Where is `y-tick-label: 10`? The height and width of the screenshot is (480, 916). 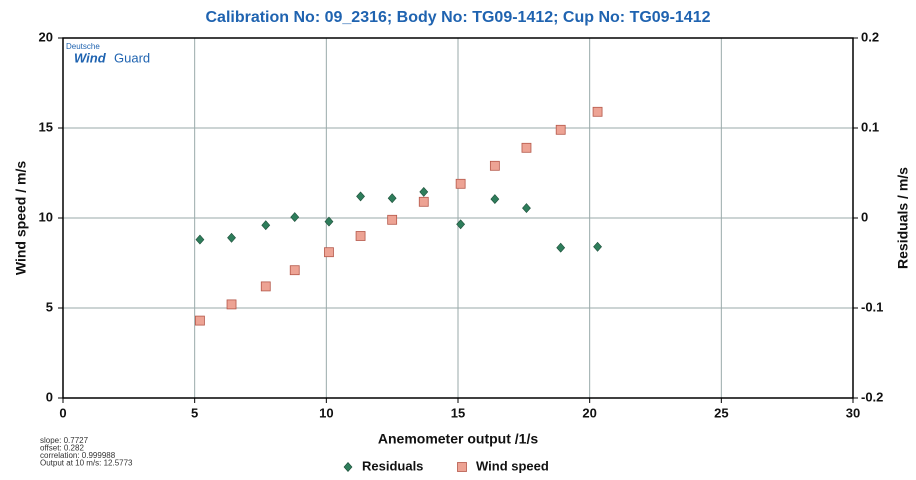 y-tick-label: 10 is located at coordinates (46, 216).